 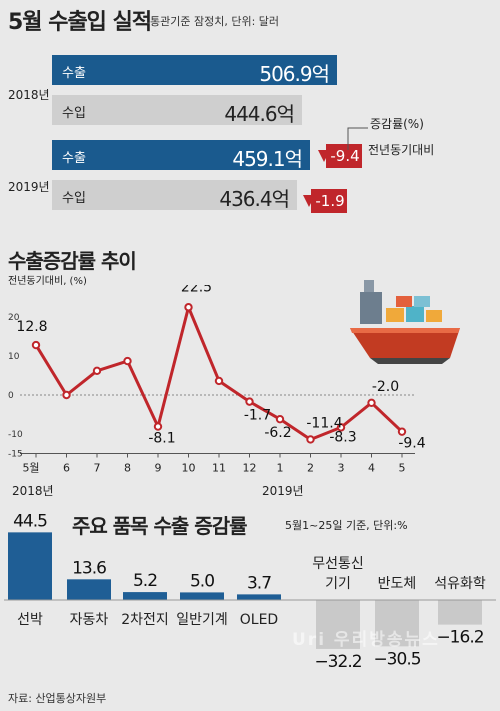 What do you see at coordinates (283, 491) in the screenshot?
I see `year-label-2019-axis: 2019년` at bounding box center [283, 491].